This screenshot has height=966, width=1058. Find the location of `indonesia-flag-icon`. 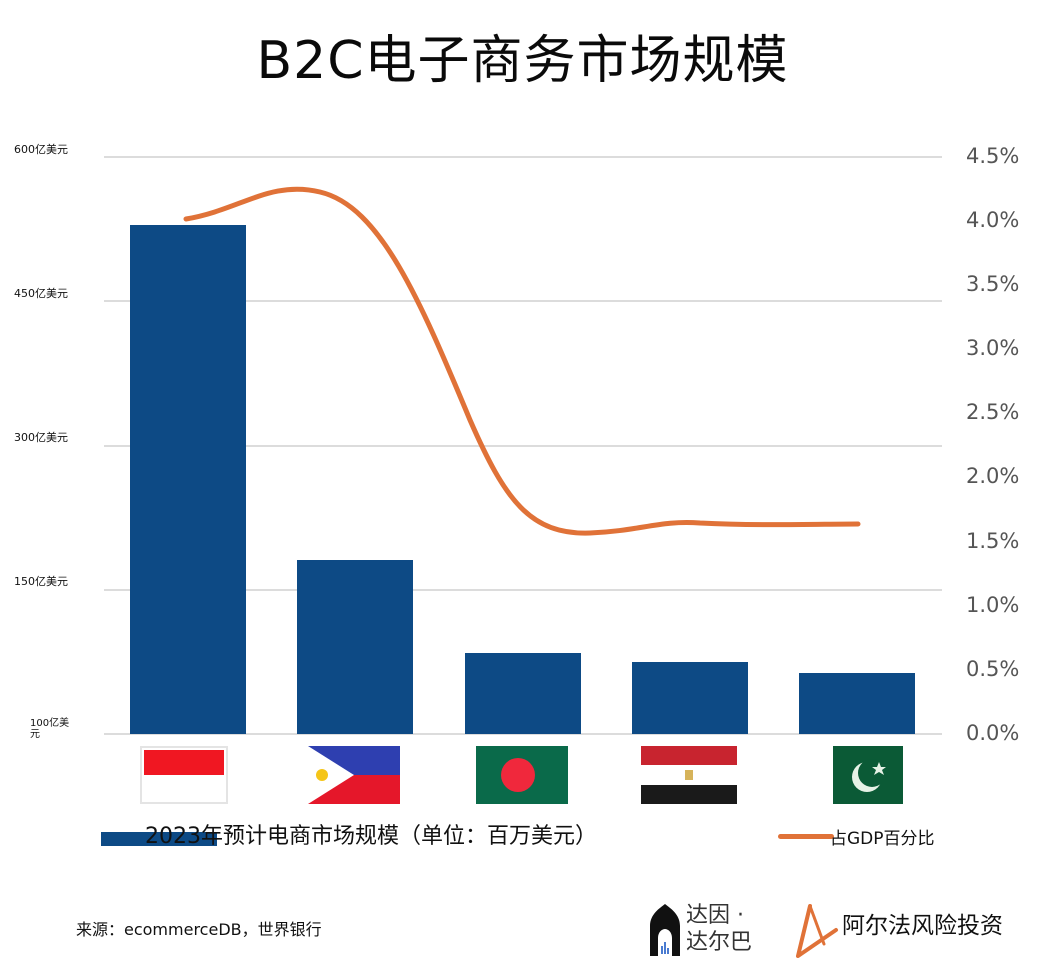

indonesia-flag-icon is located at coordinates (184, 775).